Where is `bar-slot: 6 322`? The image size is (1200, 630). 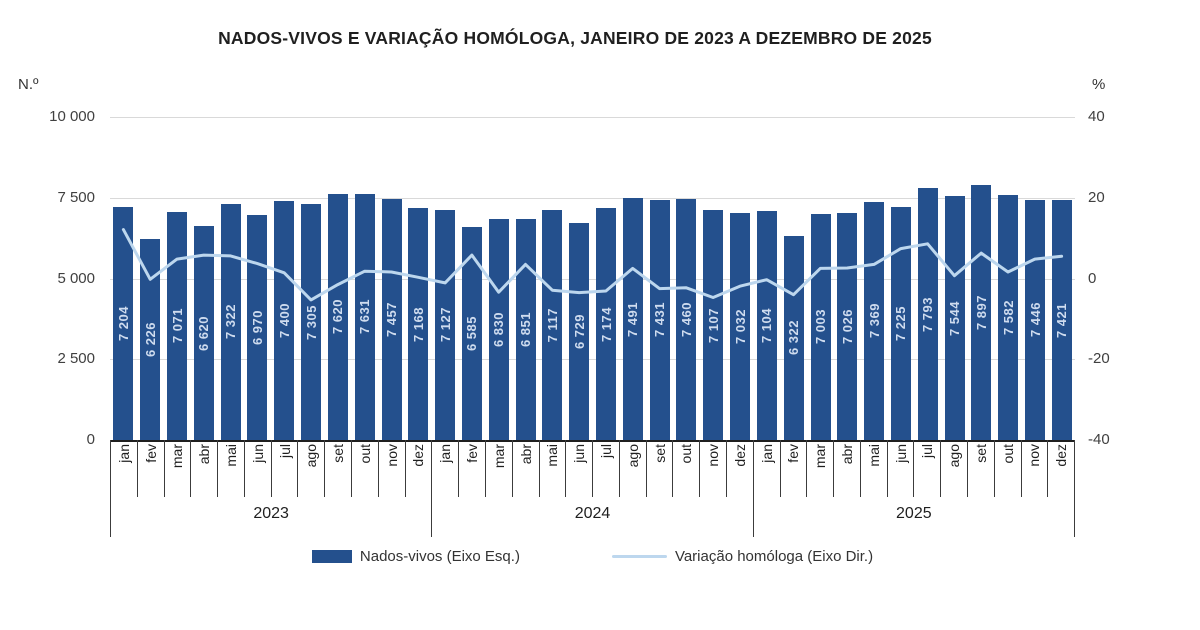 bar-slot: 6 322 is located at coordinates (793, 278).